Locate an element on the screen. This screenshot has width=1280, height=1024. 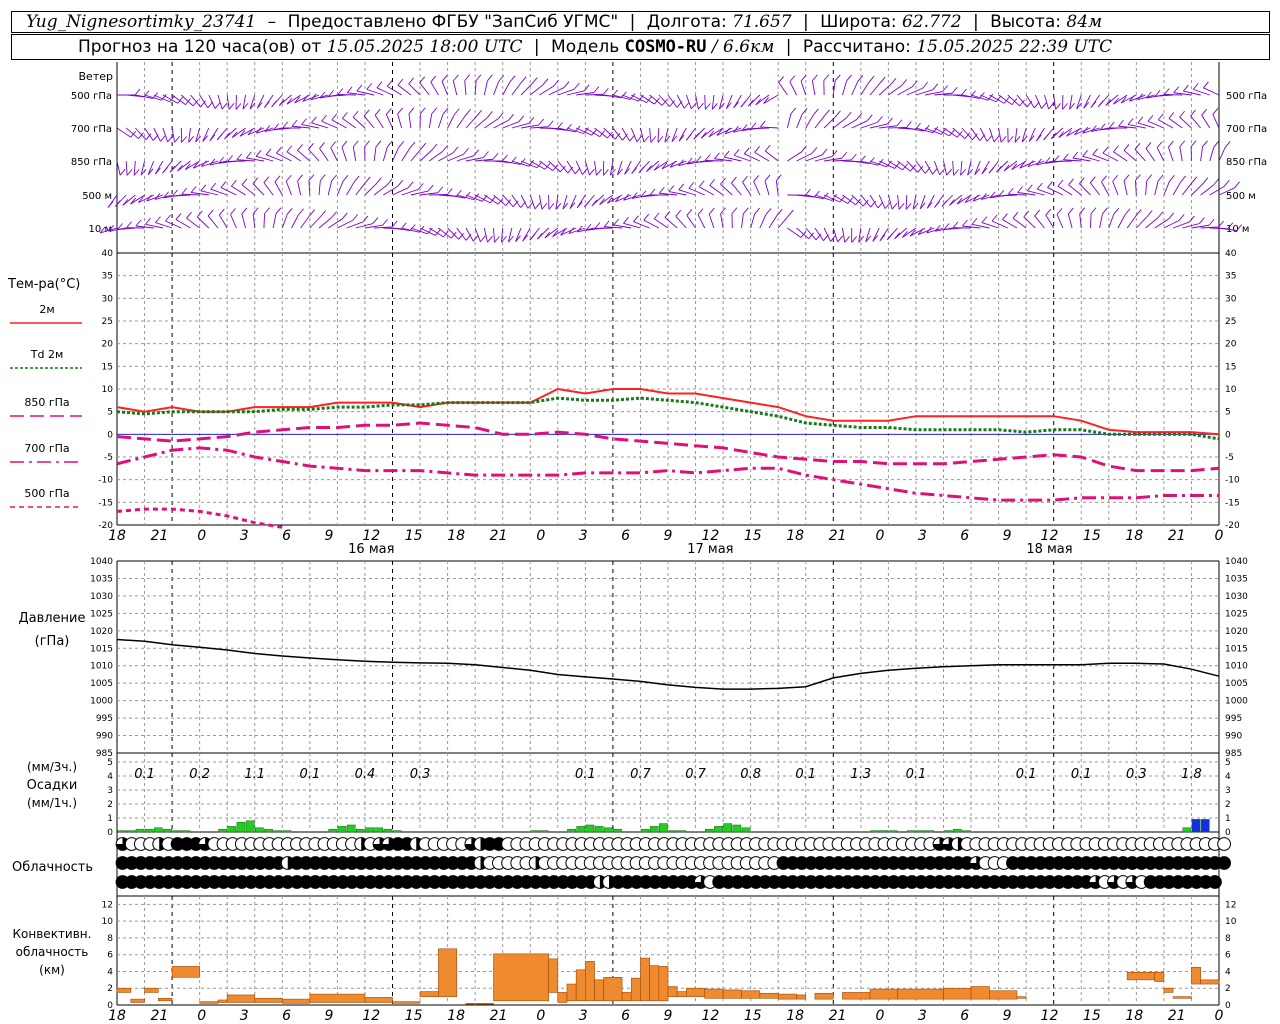
temp-hour-label: 12 is located at coordinates (1050, 536).